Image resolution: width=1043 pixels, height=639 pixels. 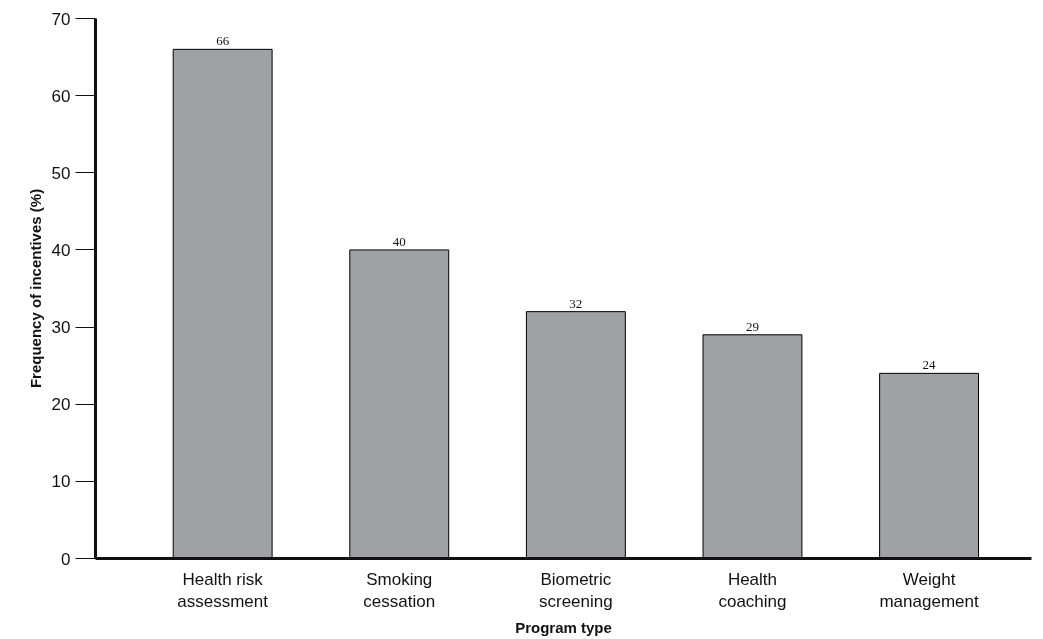 What do you see at coordinates (563, 628) in the screenshot?
I see `x-axis-title: Program type` at bounding box center [563, 628].